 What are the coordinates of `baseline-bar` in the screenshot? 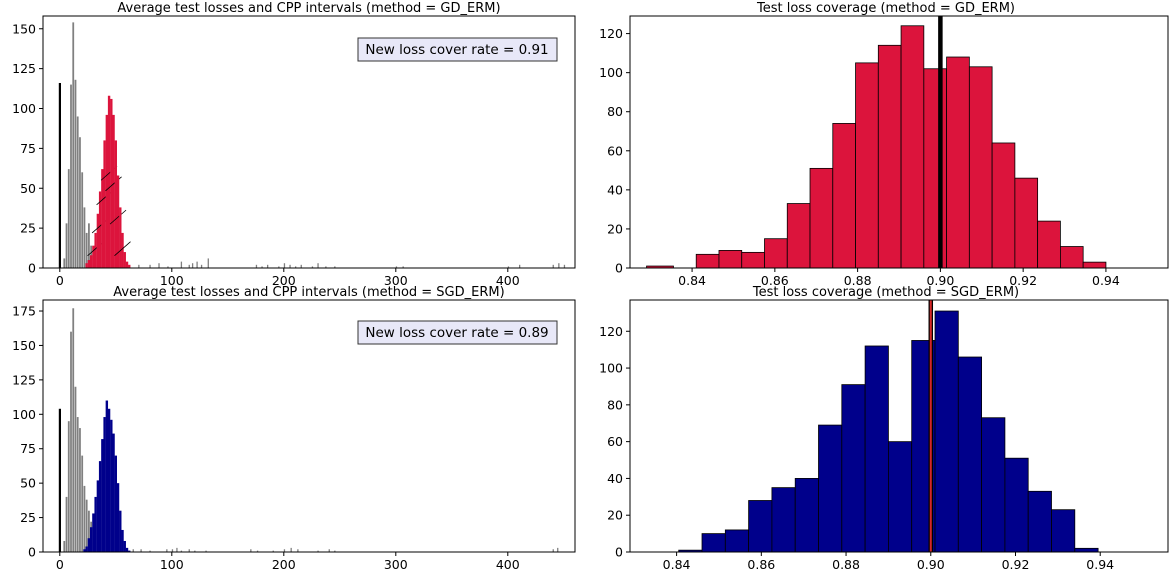 It's located at (59, 175).